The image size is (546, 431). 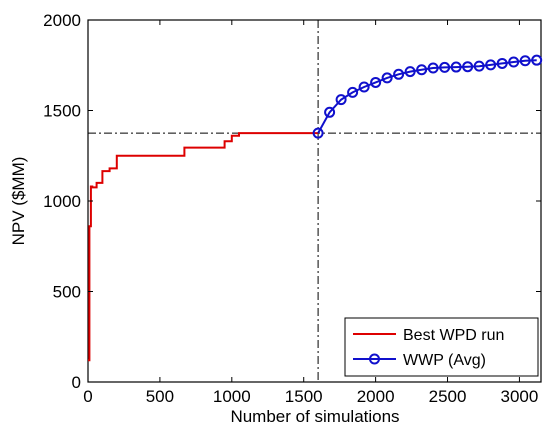 What do you see at coordinates (448, 396) in the screenshot?
I see `x-tick-label: 2500` at bounding box center [448, 396].